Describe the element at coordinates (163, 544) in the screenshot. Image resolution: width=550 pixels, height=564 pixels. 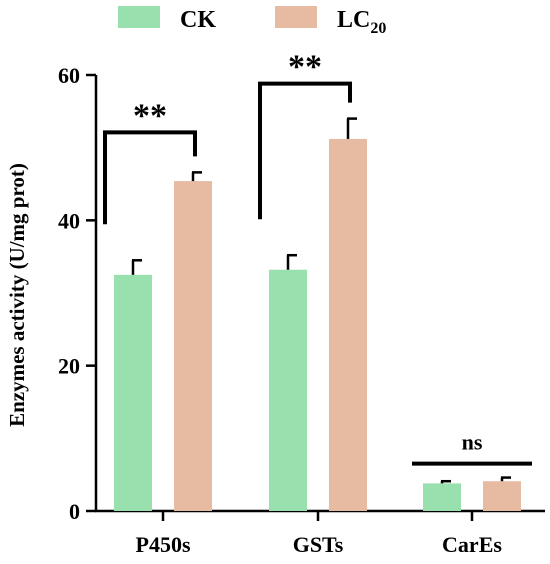
I see `x-tick-label: P450s` at that location.